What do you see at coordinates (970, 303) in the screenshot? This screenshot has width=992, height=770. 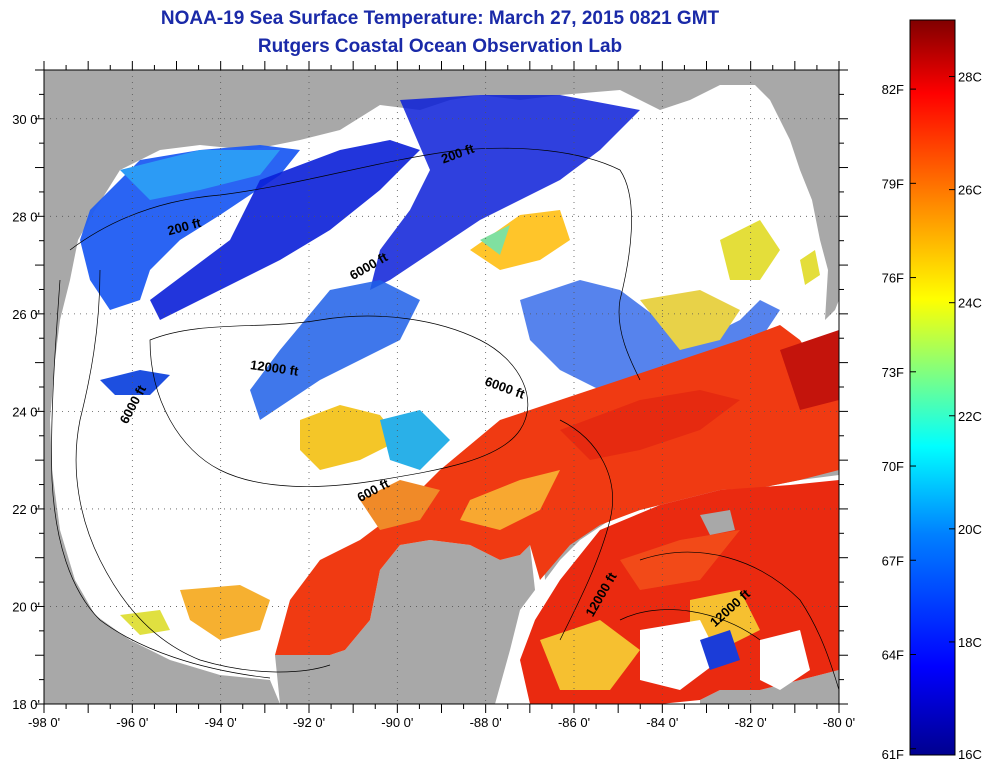 I see `colorbar-c-label: 24C` at bounding box center [970, 303].